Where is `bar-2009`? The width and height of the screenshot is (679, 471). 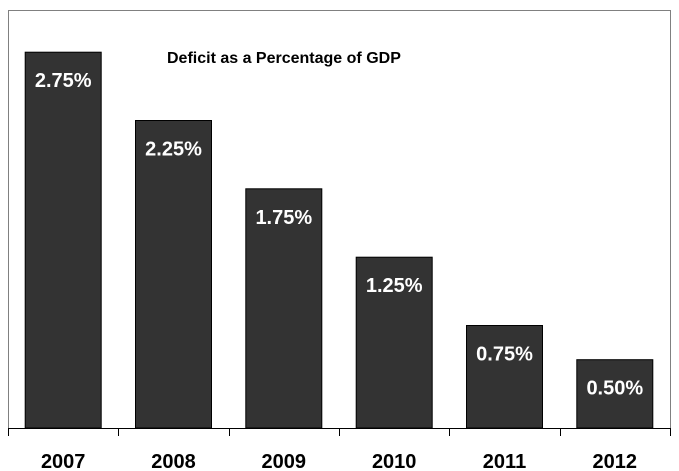
bar-2009 is located at coordinates (284, 308).